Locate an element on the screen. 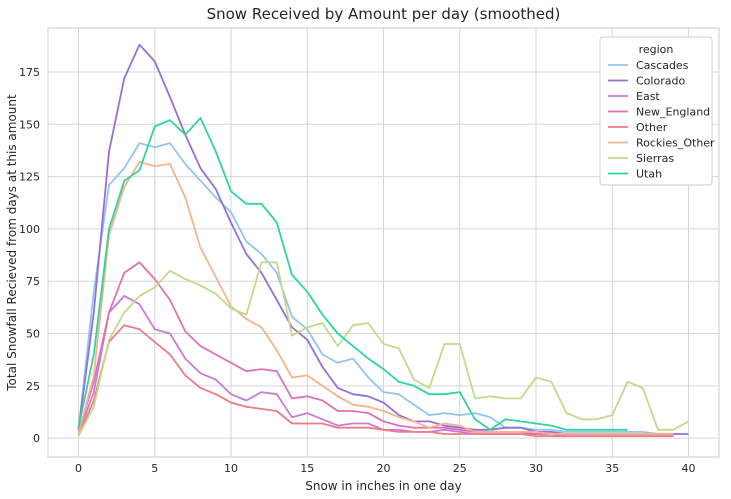 The width and height of the screenshot is (731, 499). x-tick-label: 40 is located at coordinates (689, 468).